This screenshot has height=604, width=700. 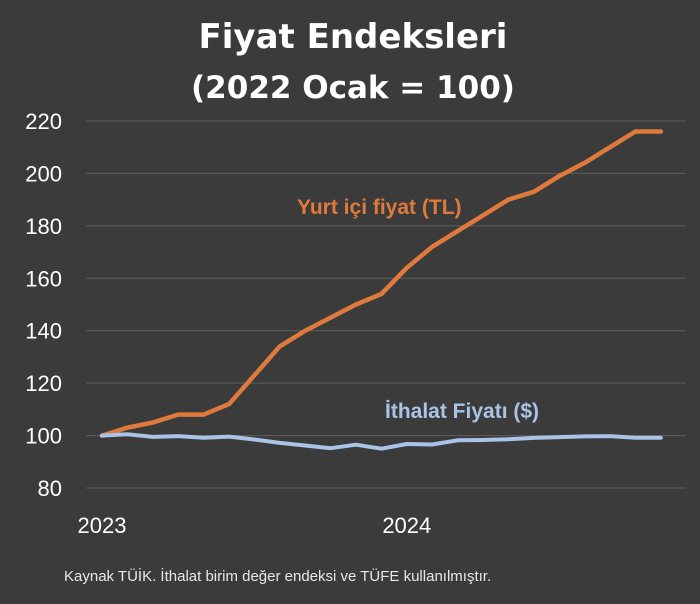 I want to click on y-tick-label: 120, so click(x=43, y=383).